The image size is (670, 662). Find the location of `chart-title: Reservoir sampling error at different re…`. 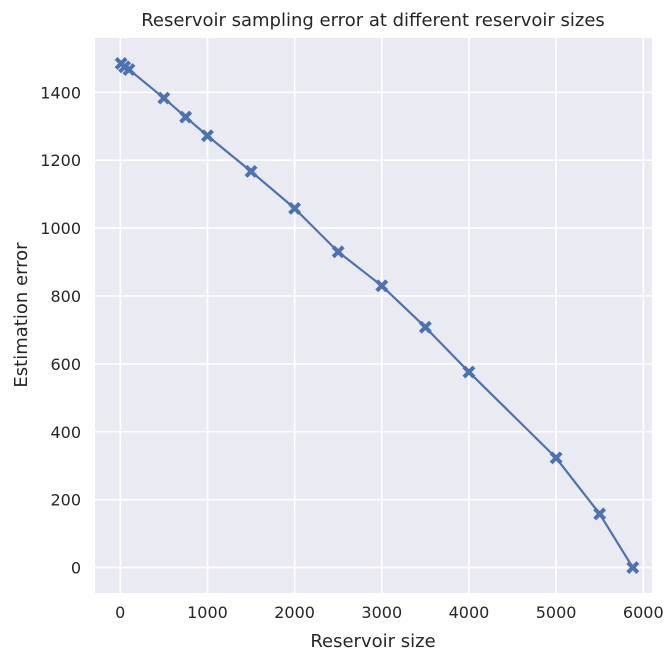

chart-title: Reservoir sampling error at different re… is located at coordinates (373, 20).